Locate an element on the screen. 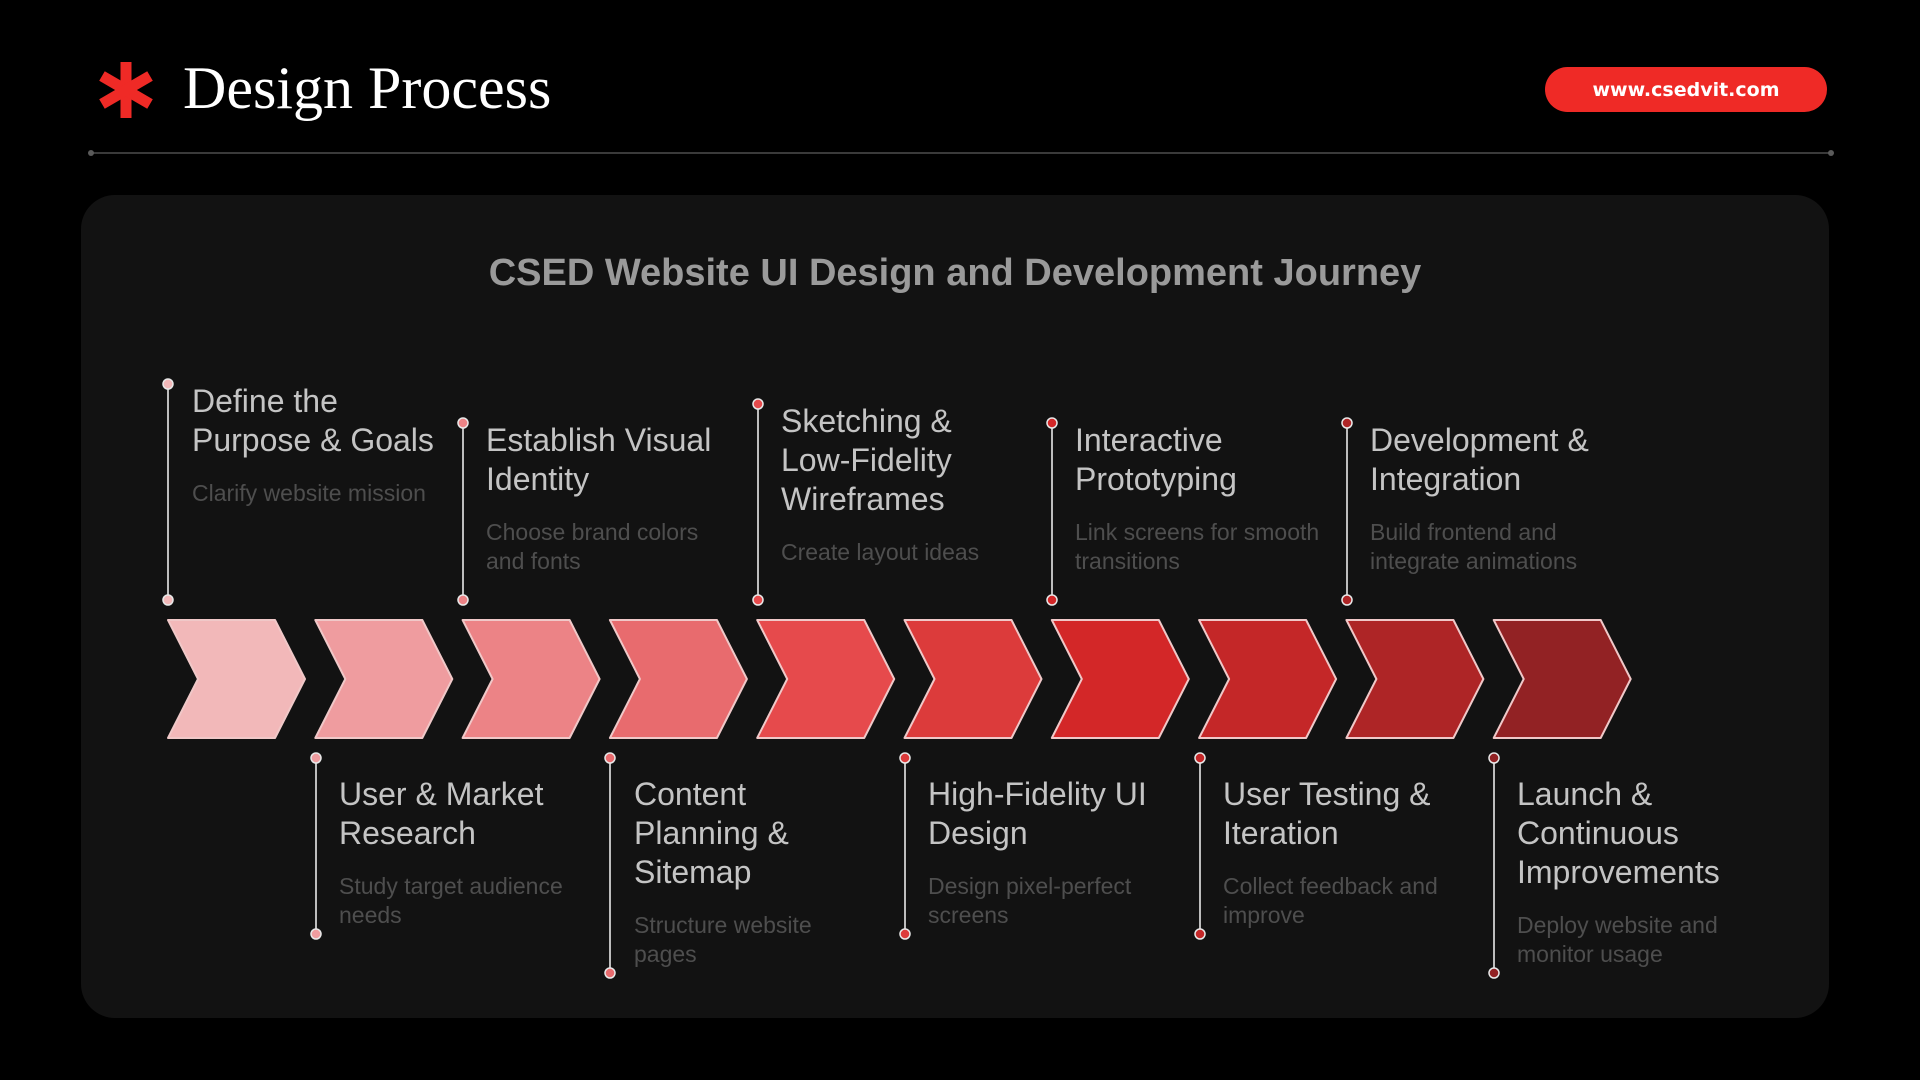 The image size is (1920, 1080). step-description: Collect feedback and improve is located at coordinates (1330, 900).